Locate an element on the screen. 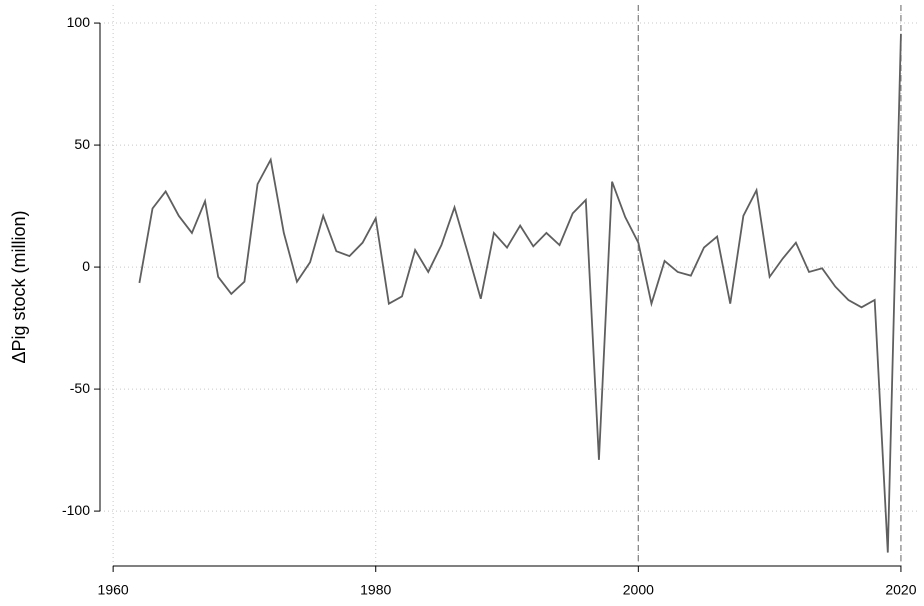  y-tick-label: -50 is located at coordinates (80, 388).